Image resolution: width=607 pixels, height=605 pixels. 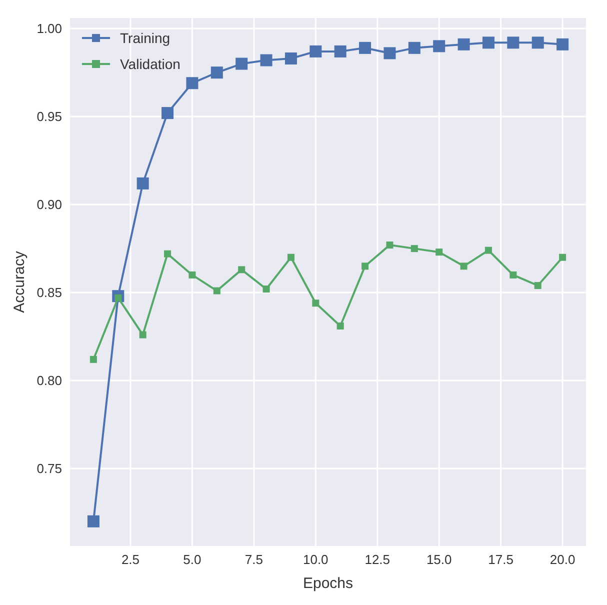 I want to click on x-tick-label: 20.0, so click(x=563, y=559).